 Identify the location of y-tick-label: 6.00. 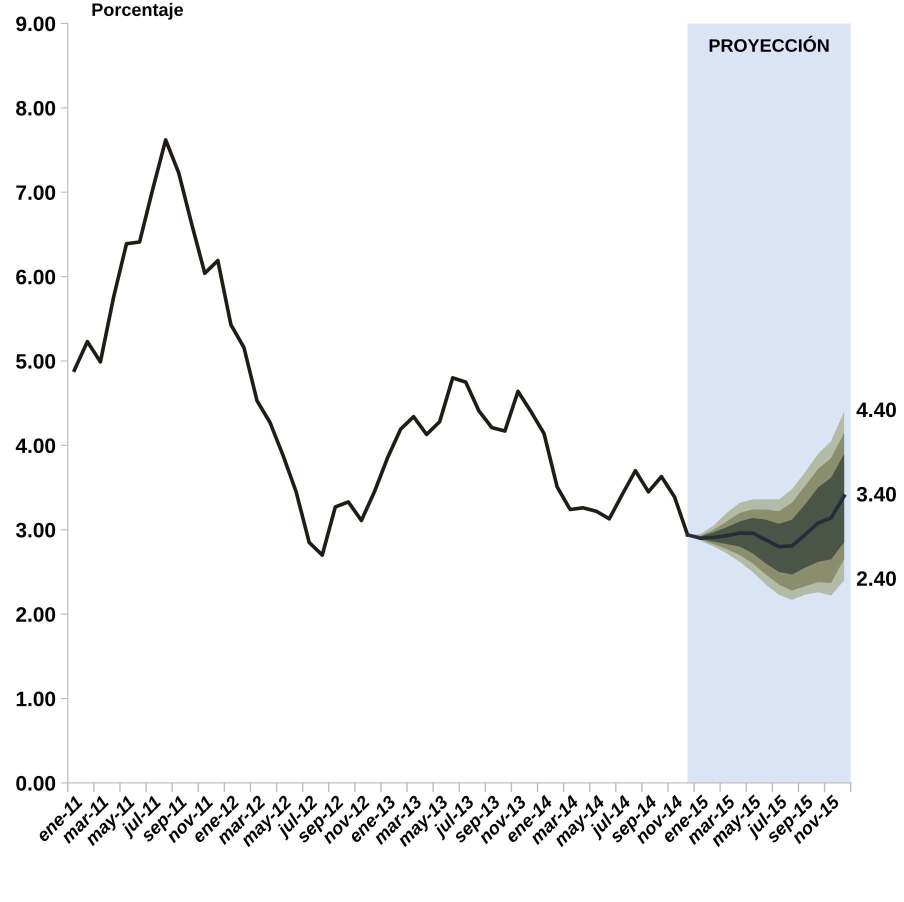
(36, 277).